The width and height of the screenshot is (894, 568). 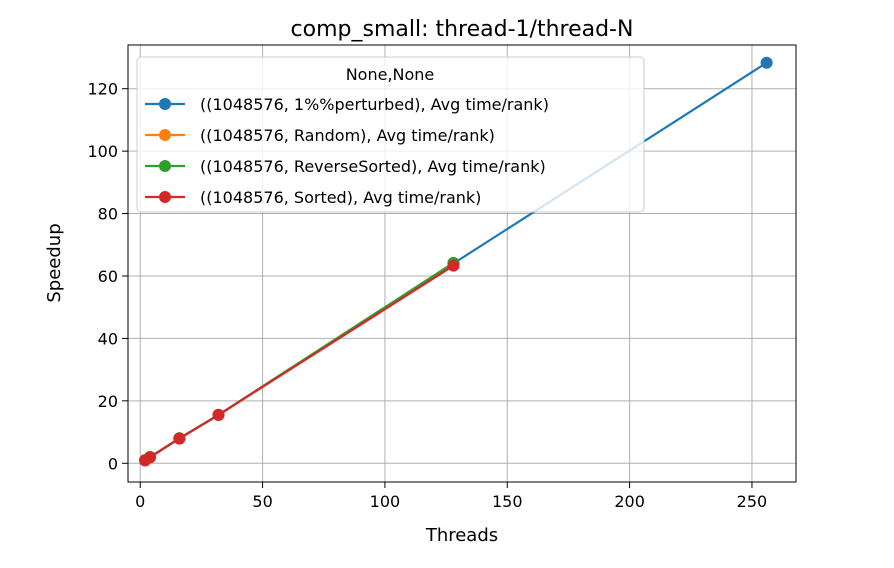 What do you see at coordinates (262, 501) in the screenshot?
I see `x-tick-label: 50` at bounding box center [262, 501].